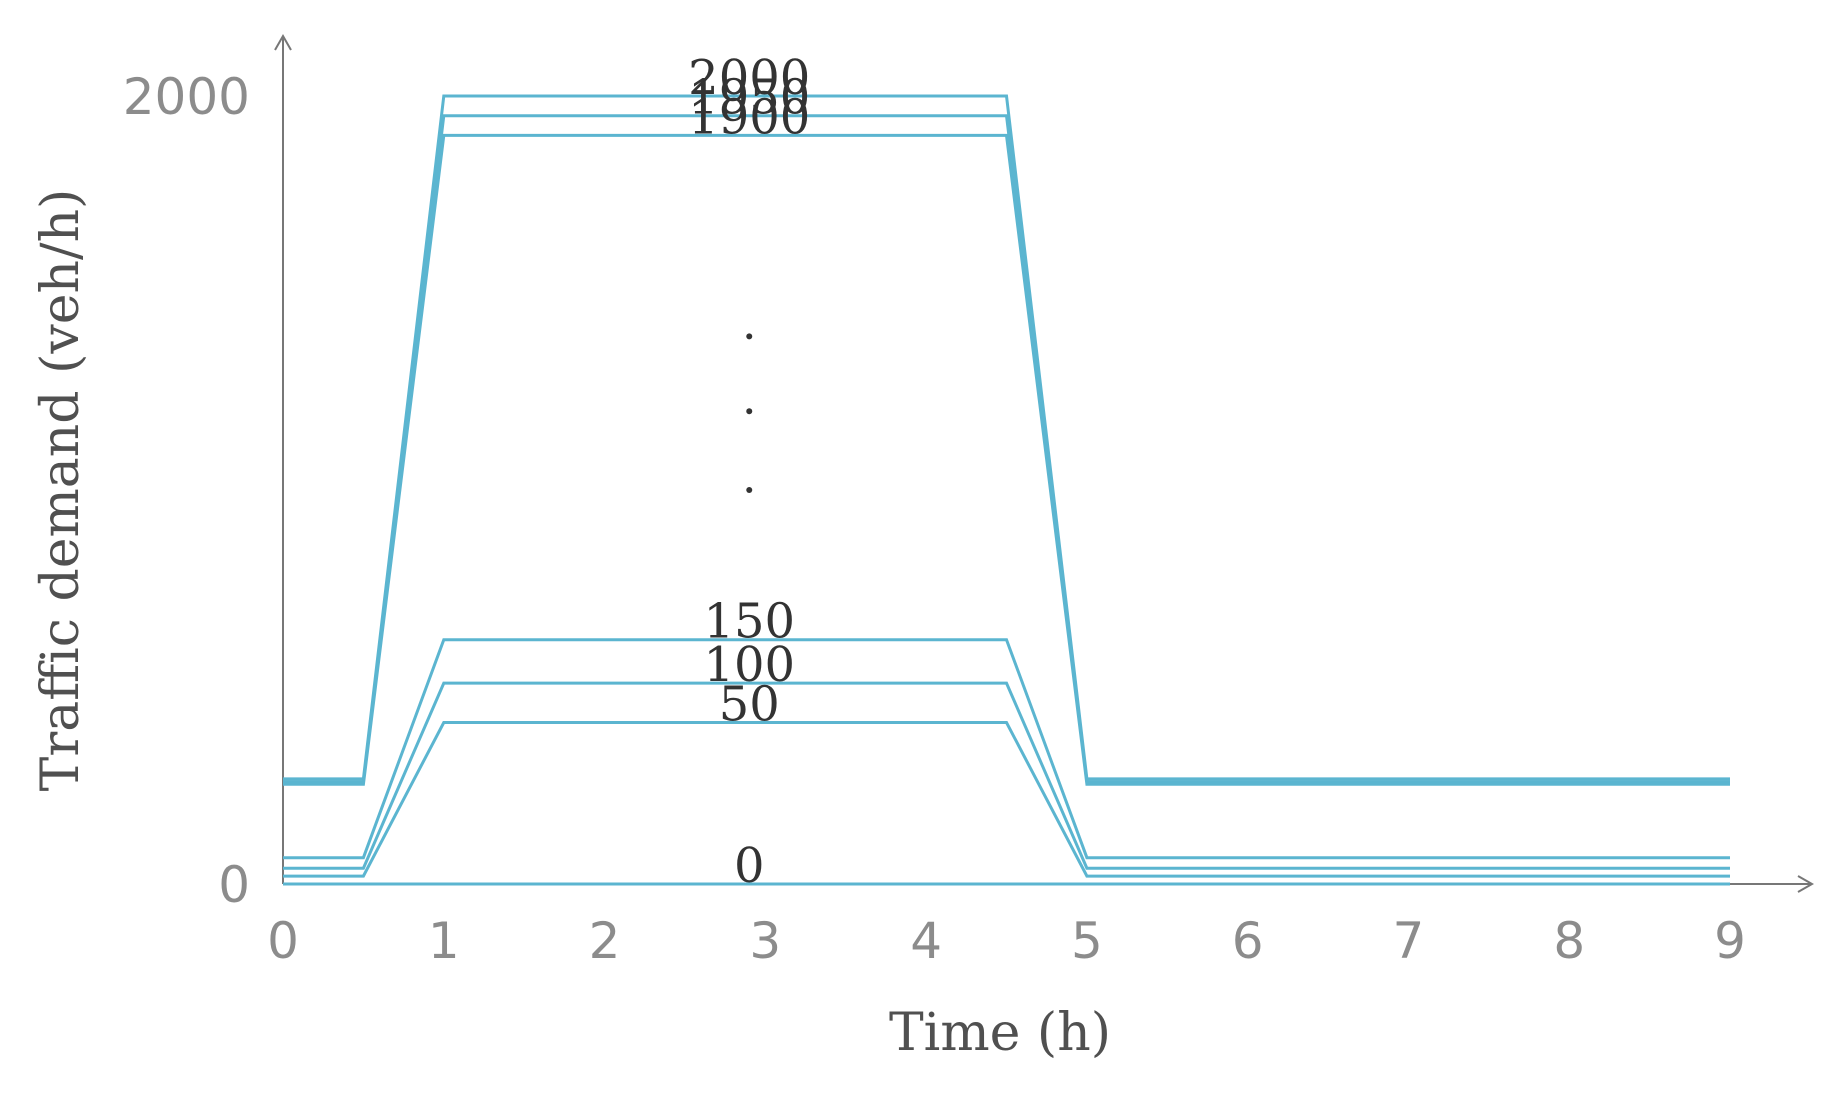 Image resolution: width=1844 pixels, height=1100 pixels. What do you see at coordinates (1000, 1033) in the screenshot?
I see `x-axis-title: Time (h)` at bounding box center [1000, 1033].